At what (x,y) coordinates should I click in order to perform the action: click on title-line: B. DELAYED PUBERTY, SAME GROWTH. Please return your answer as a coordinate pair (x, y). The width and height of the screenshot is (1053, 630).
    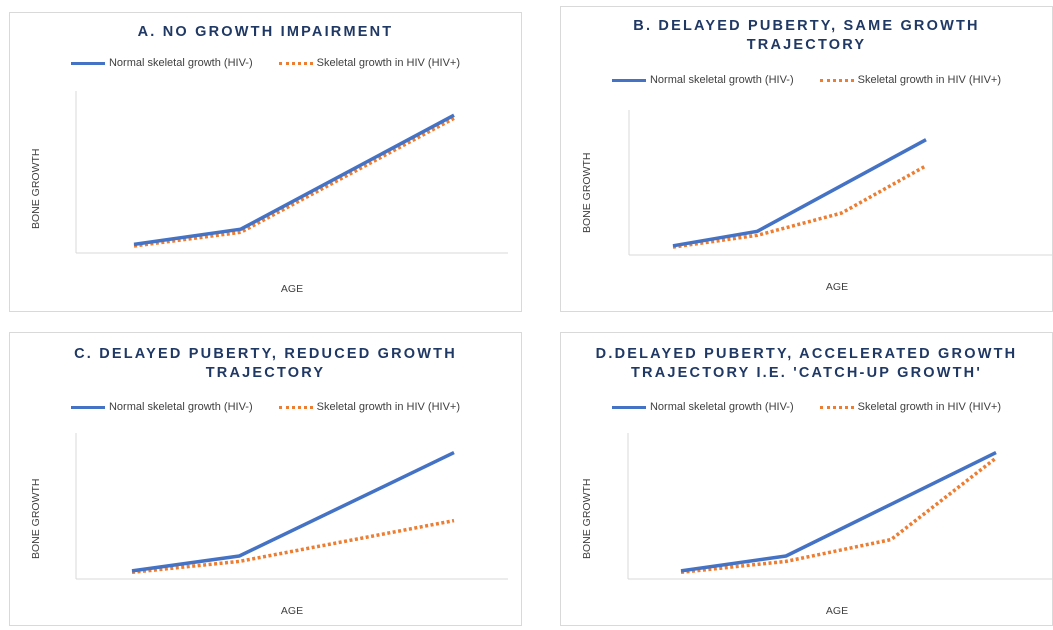
    Looking at the image, I should click on (806, 26).